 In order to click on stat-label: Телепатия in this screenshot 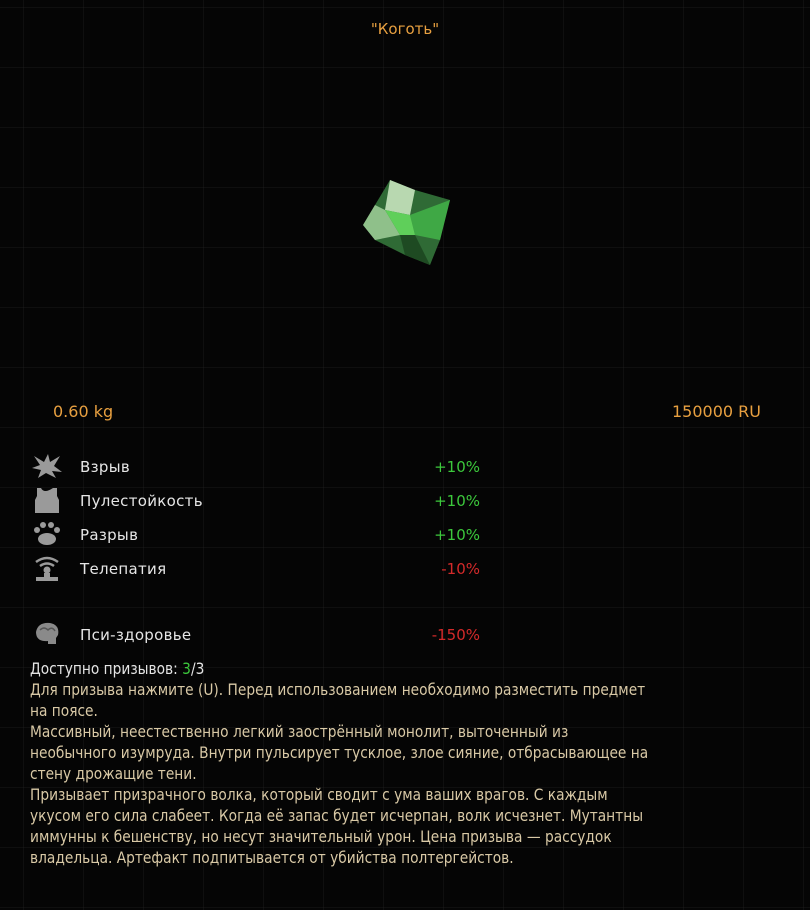, I will do `click(123, 569)`.